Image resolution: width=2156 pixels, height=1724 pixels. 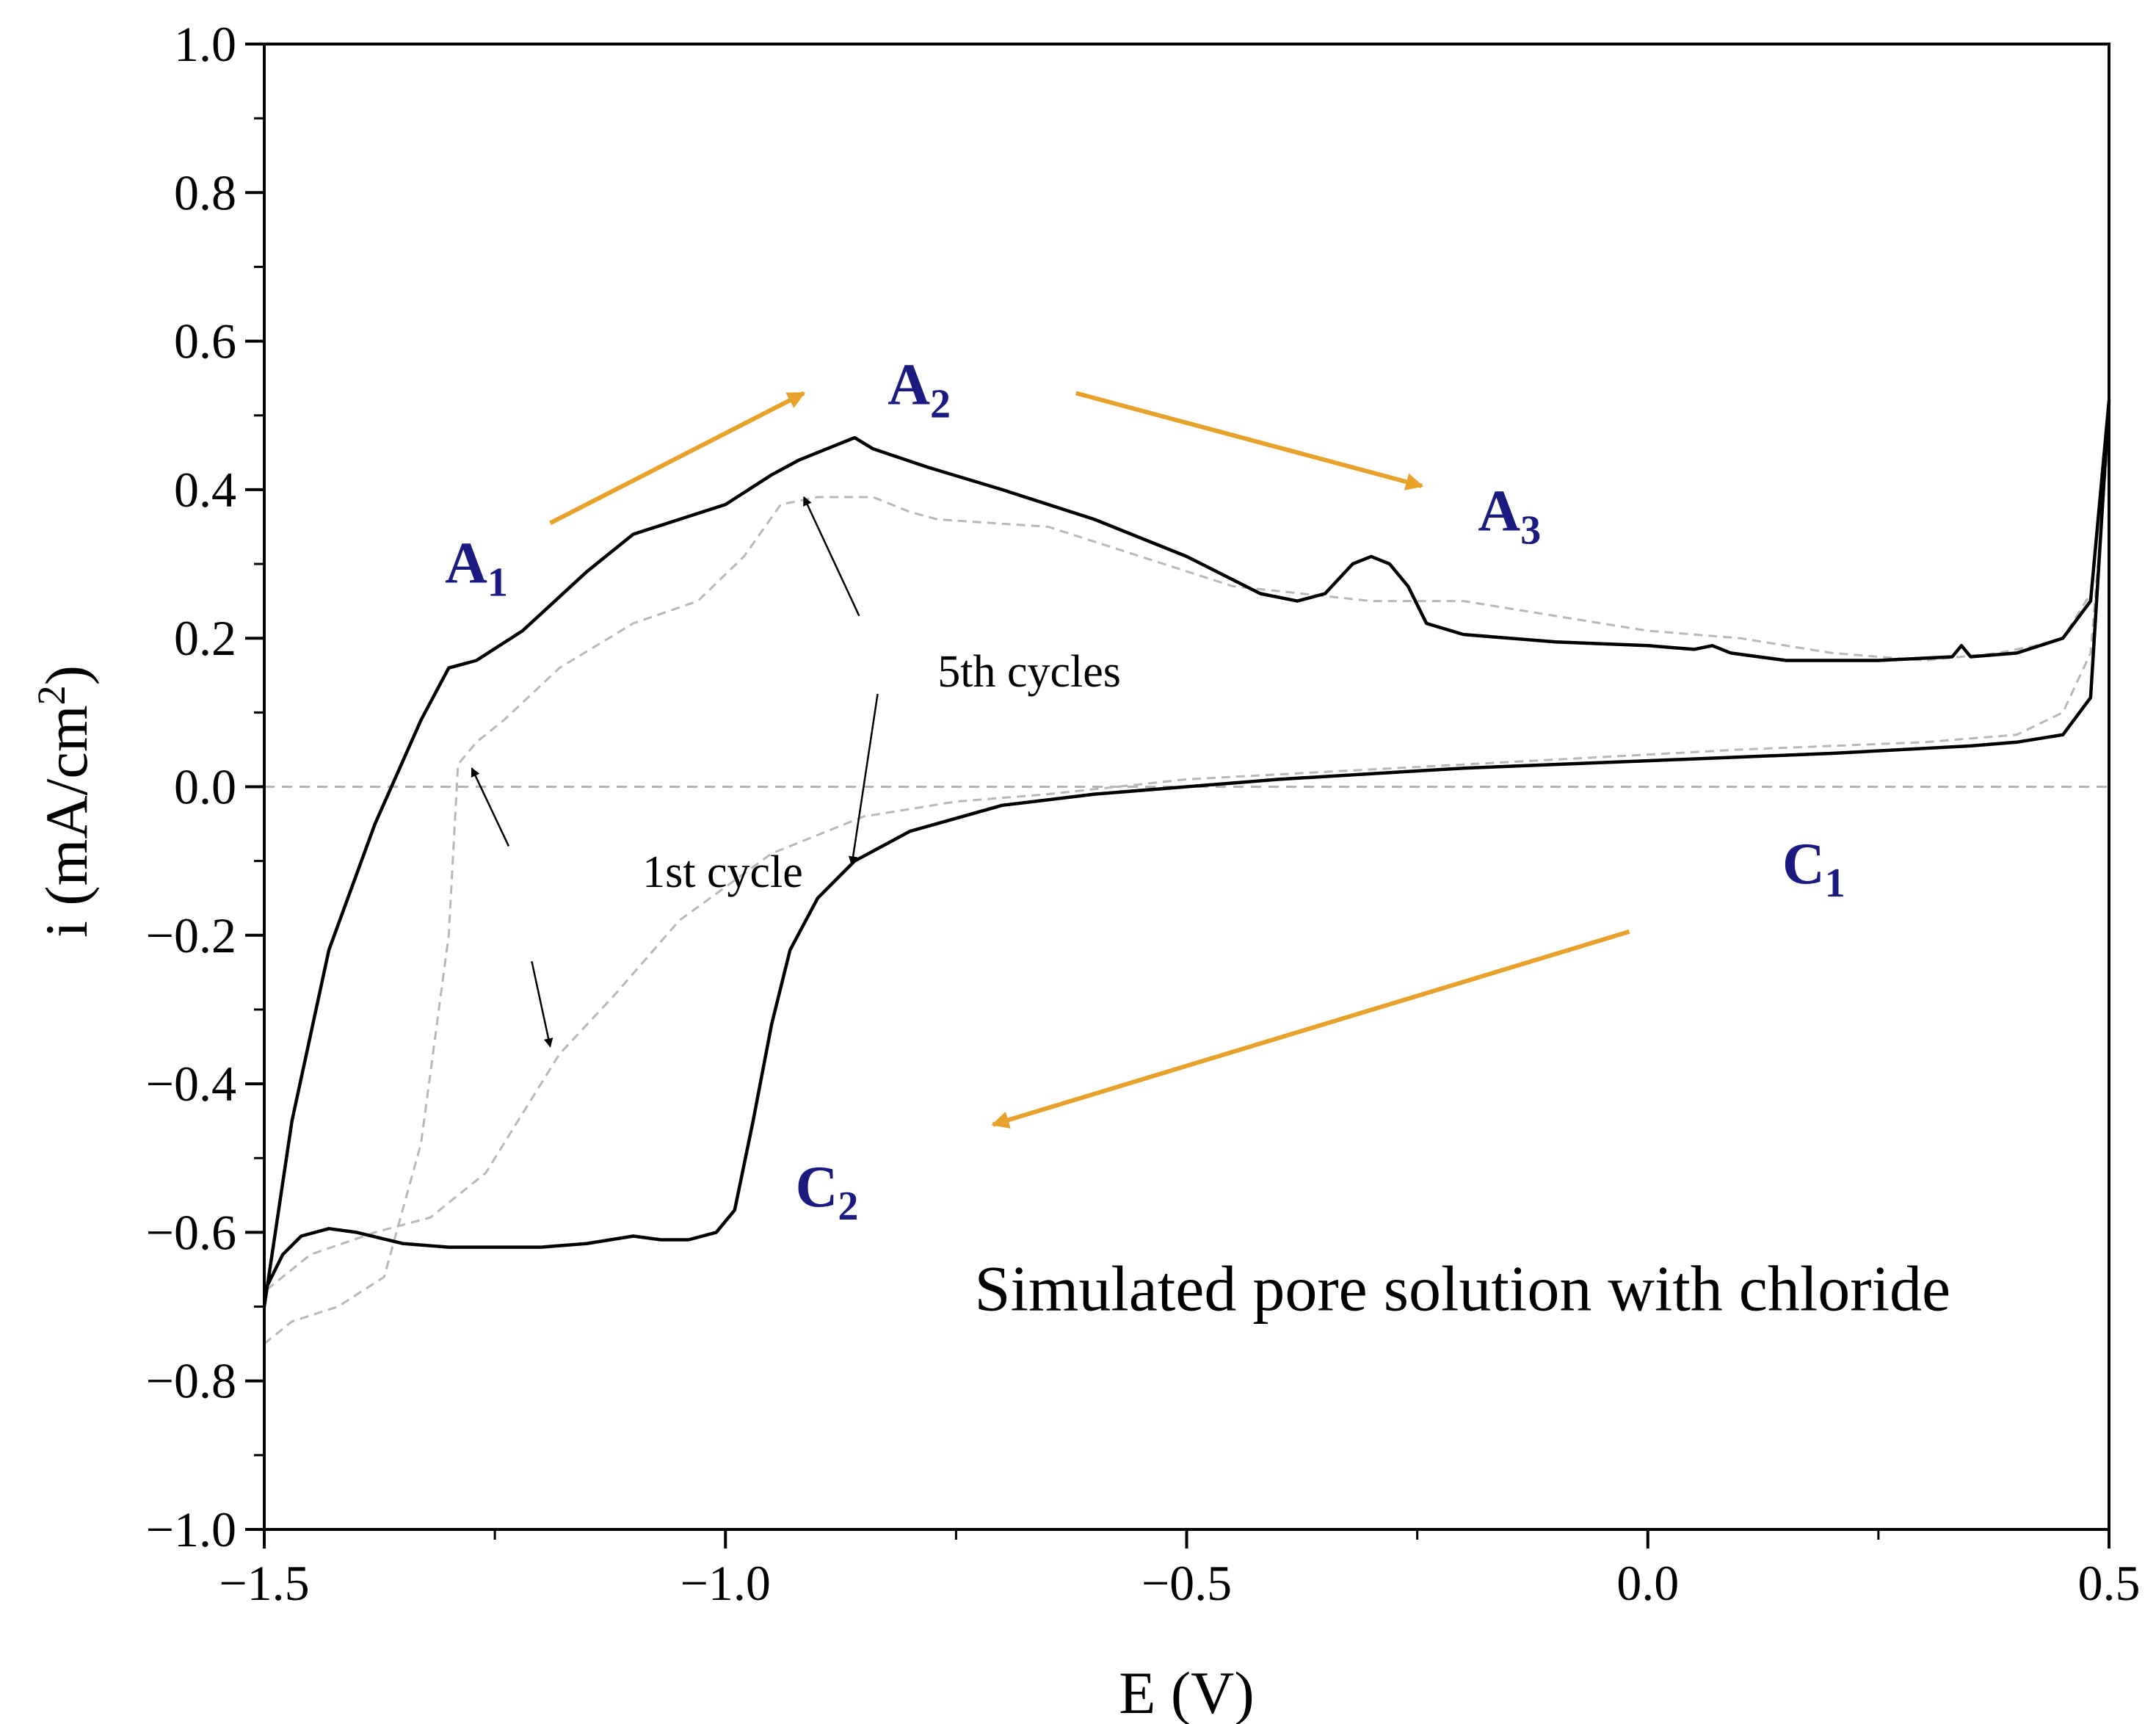 I want to click on x-tick-label: 0.0, so click(x=1647, y=1583).